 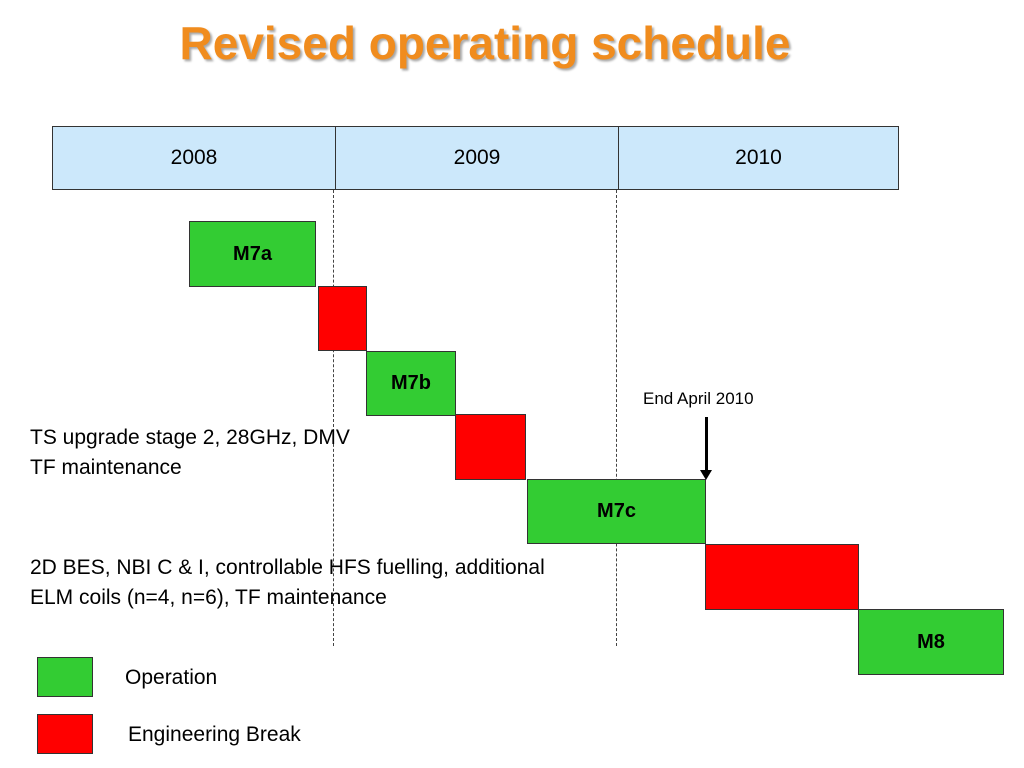 I want to click on break-note-1-line-2: TF maintenance, so click(x=106, y=467).